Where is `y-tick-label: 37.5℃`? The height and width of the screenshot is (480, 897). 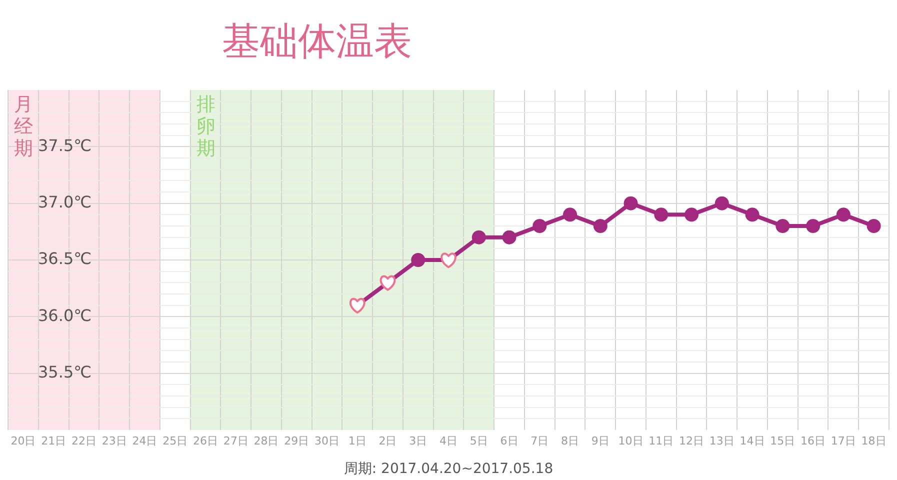 y-tick-label: 37.5℃ is located at coordinates (65, 145).